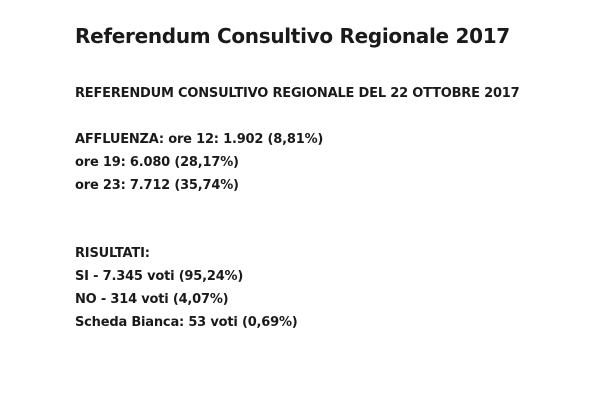  I want to click on risultati-line: SI - 7.345 voti (95,24%), so click(159, 276).